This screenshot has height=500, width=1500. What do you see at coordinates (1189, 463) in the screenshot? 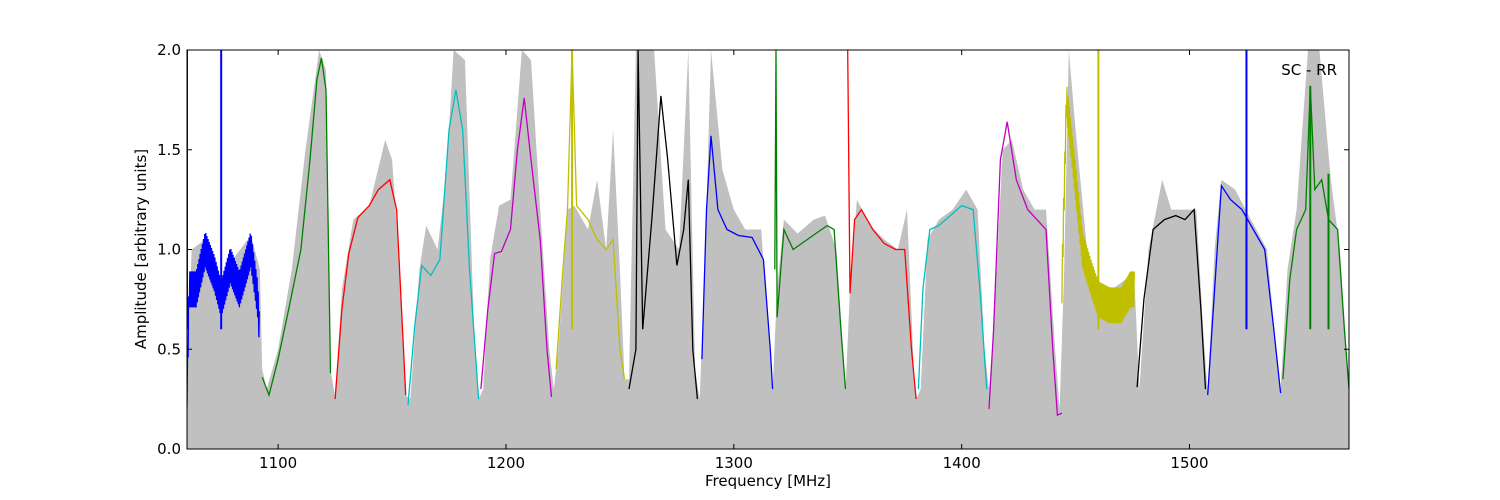
I see `x-tick-label: 1500` at bounding box center [1189, 463].